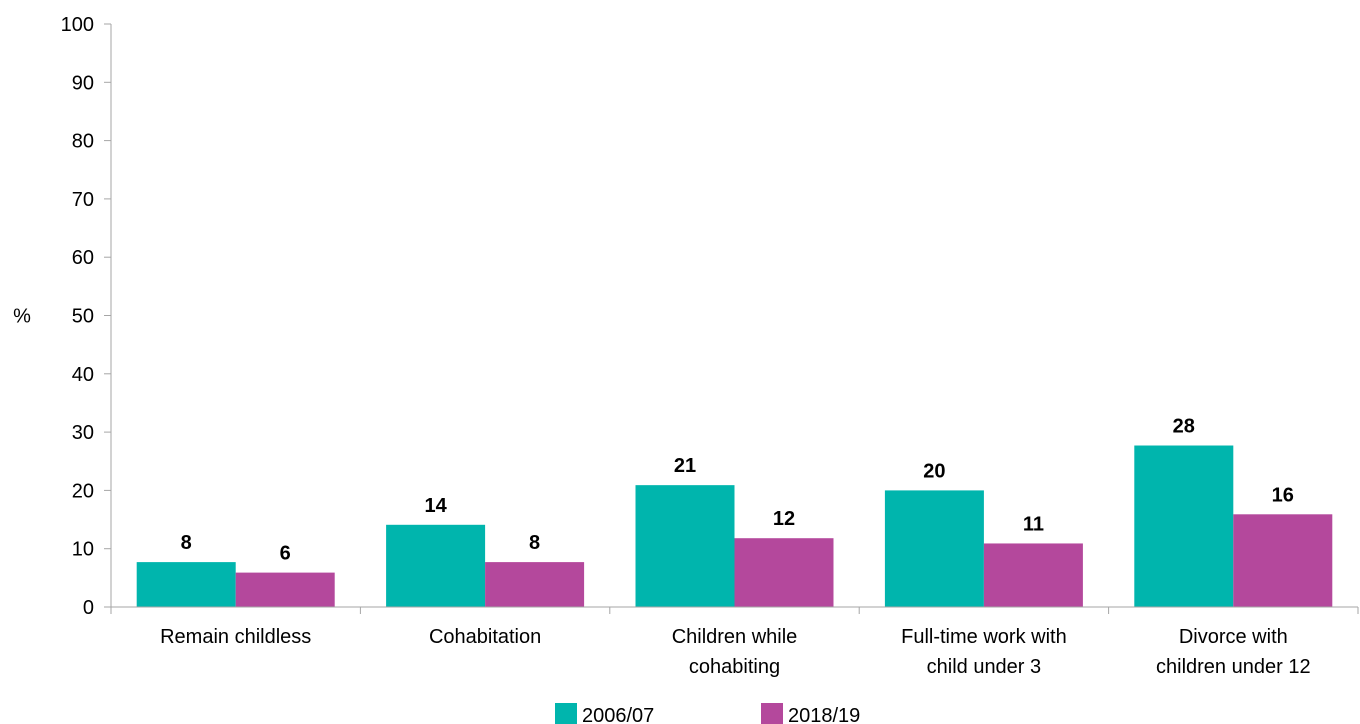 Image resolution: width=1360 pixels, height=724 pixels. Describe the element at coordinates (83, 200) in the screenshot. I see `y-tick-label: 70` at that location.